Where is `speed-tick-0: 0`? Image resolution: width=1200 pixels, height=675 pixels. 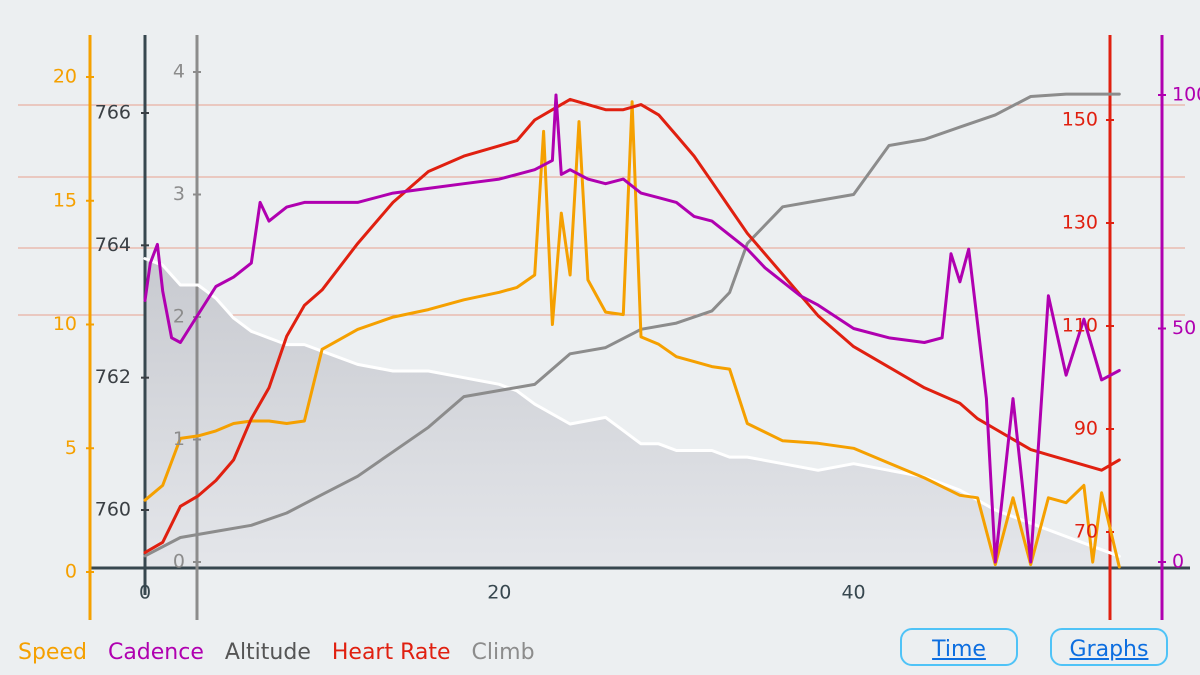
speed-tick-0: 0 is located at coordinates (71, 572).